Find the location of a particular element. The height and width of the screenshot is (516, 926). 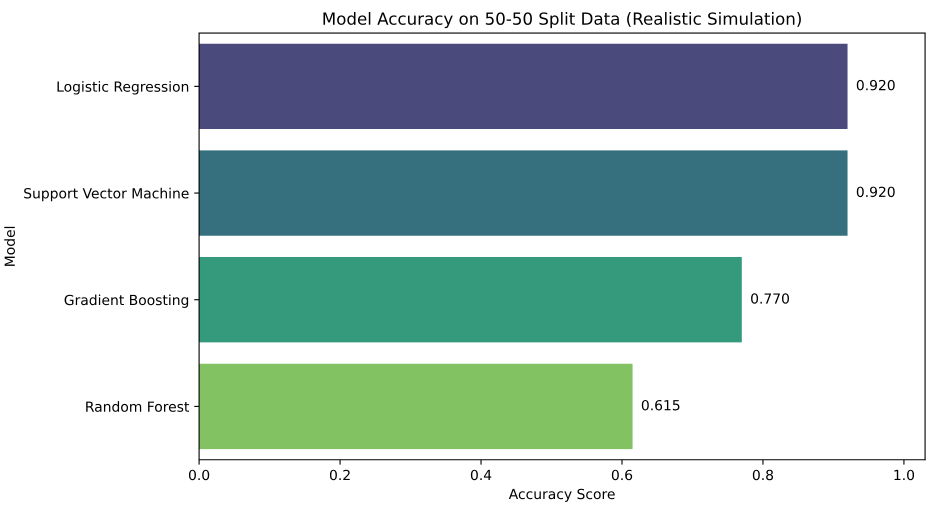

x-tick-label: 0.6 is located at coordinates (622, 475).